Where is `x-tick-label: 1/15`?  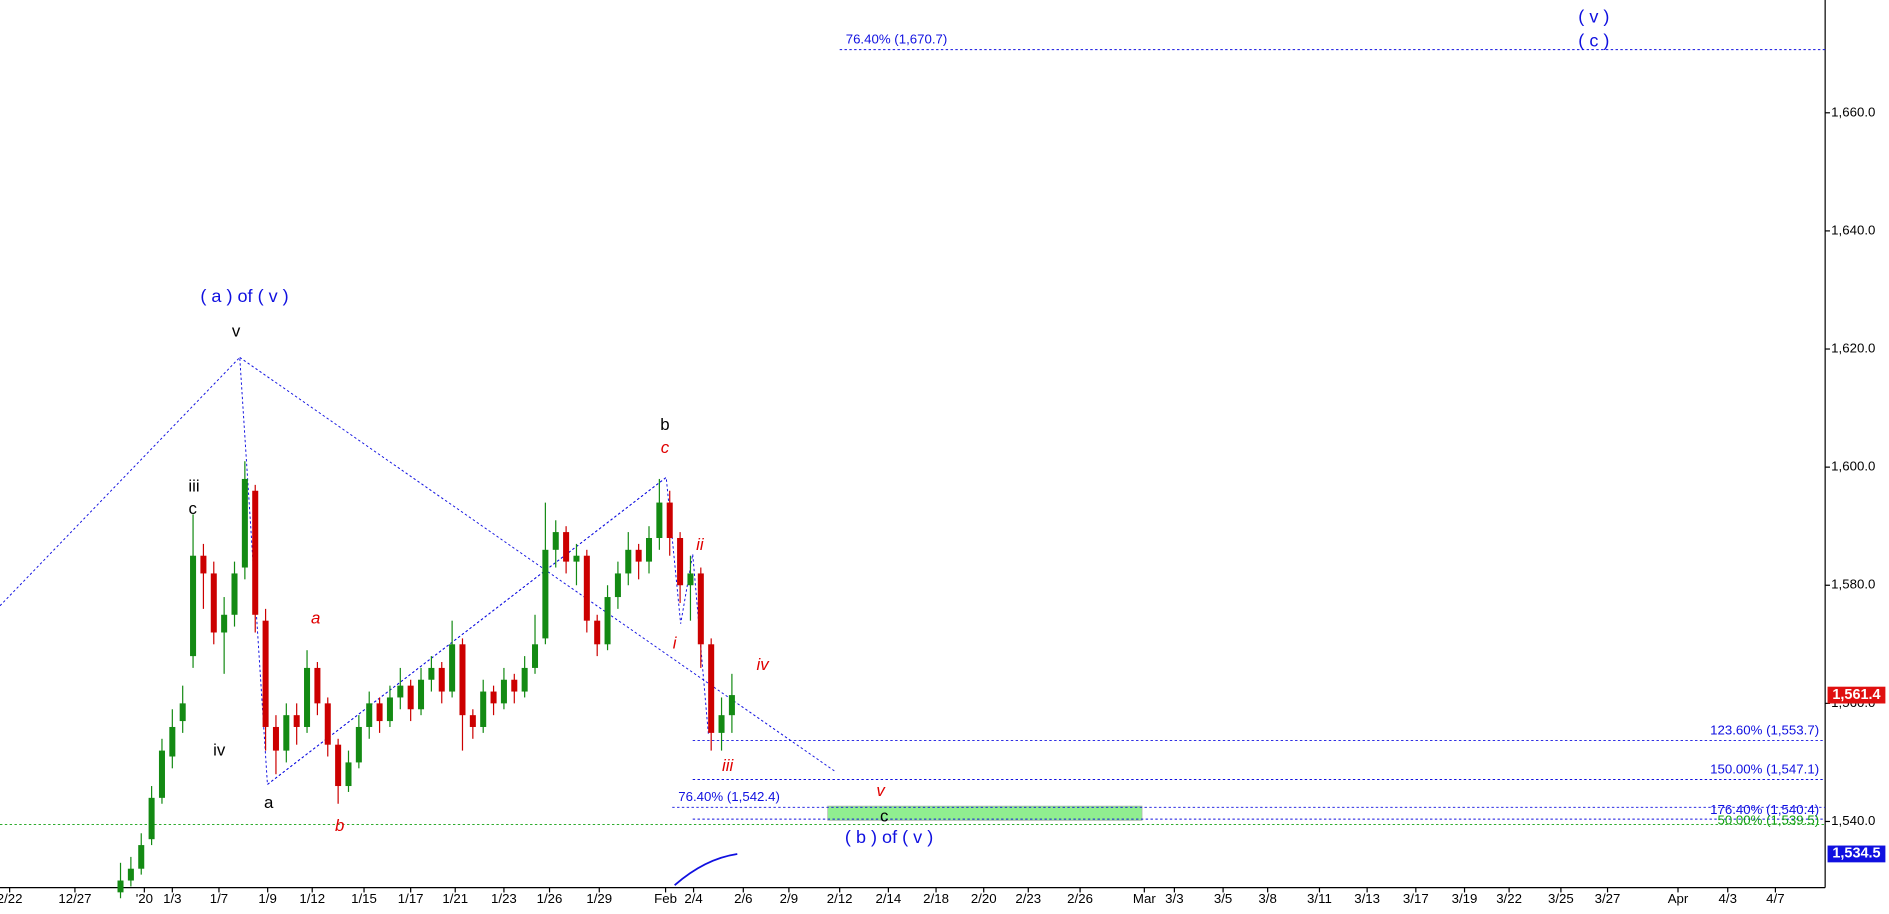
x-tick-label: 1/15 is located at coordinates (364, 898).